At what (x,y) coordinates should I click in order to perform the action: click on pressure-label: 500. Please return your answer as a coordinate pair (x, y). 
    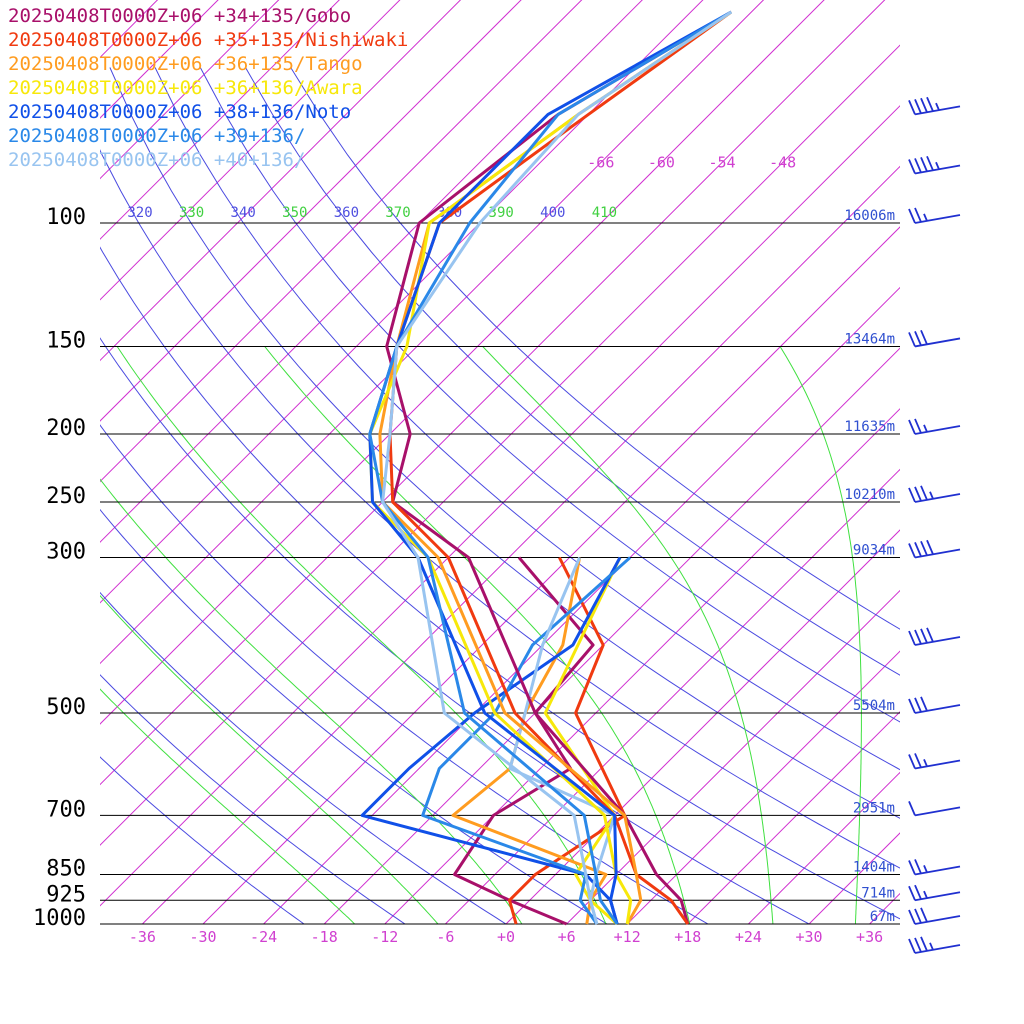
    Looking at the image, I should click on (66, 707).